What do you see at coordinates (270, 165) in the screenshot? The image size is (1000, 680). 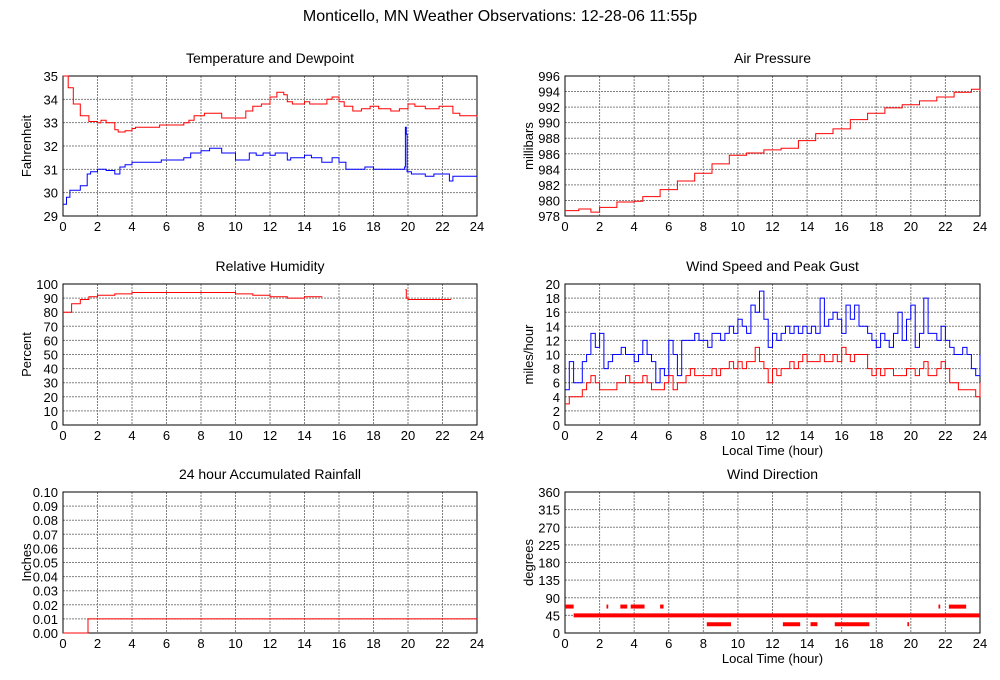 I see `series-dewpoint-line` at bounding box center [270, 165].